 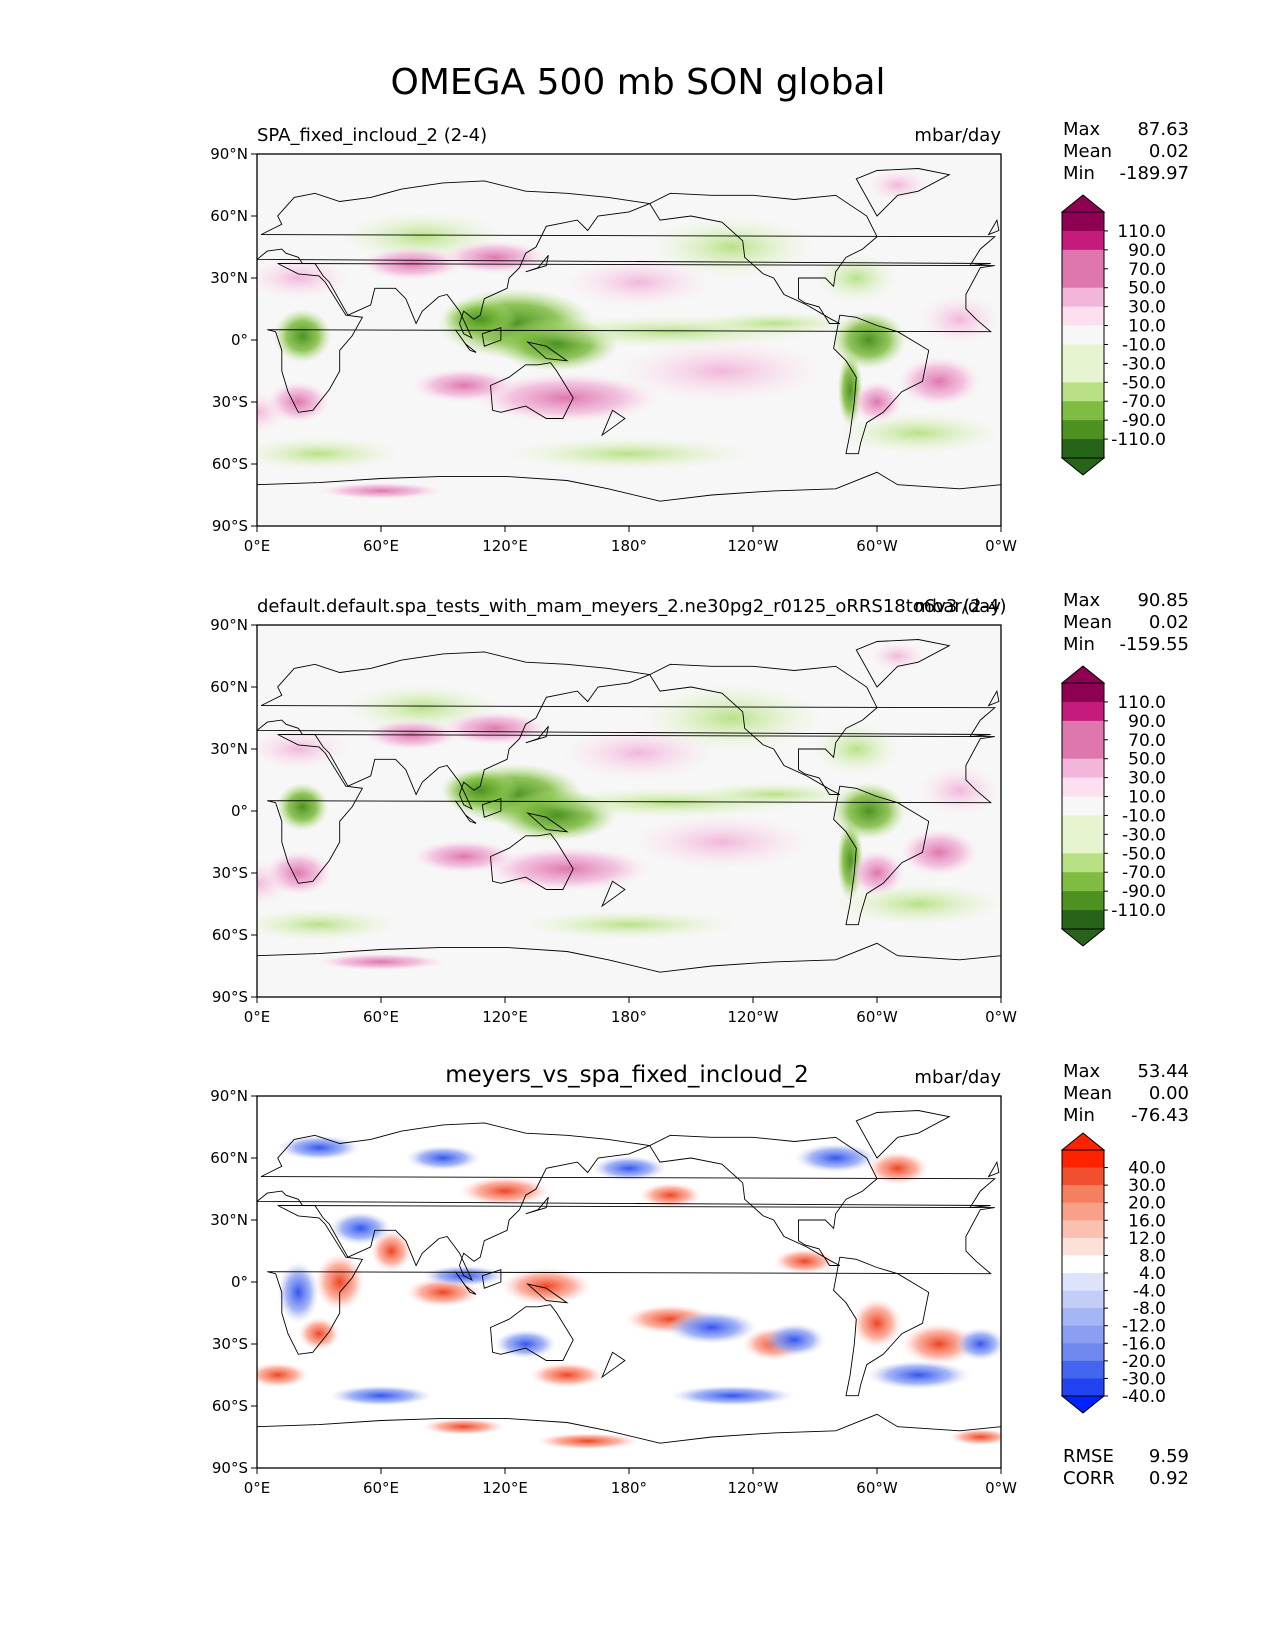 I want to click on y-tick-label: 30°S, so click(x=230, y=873).